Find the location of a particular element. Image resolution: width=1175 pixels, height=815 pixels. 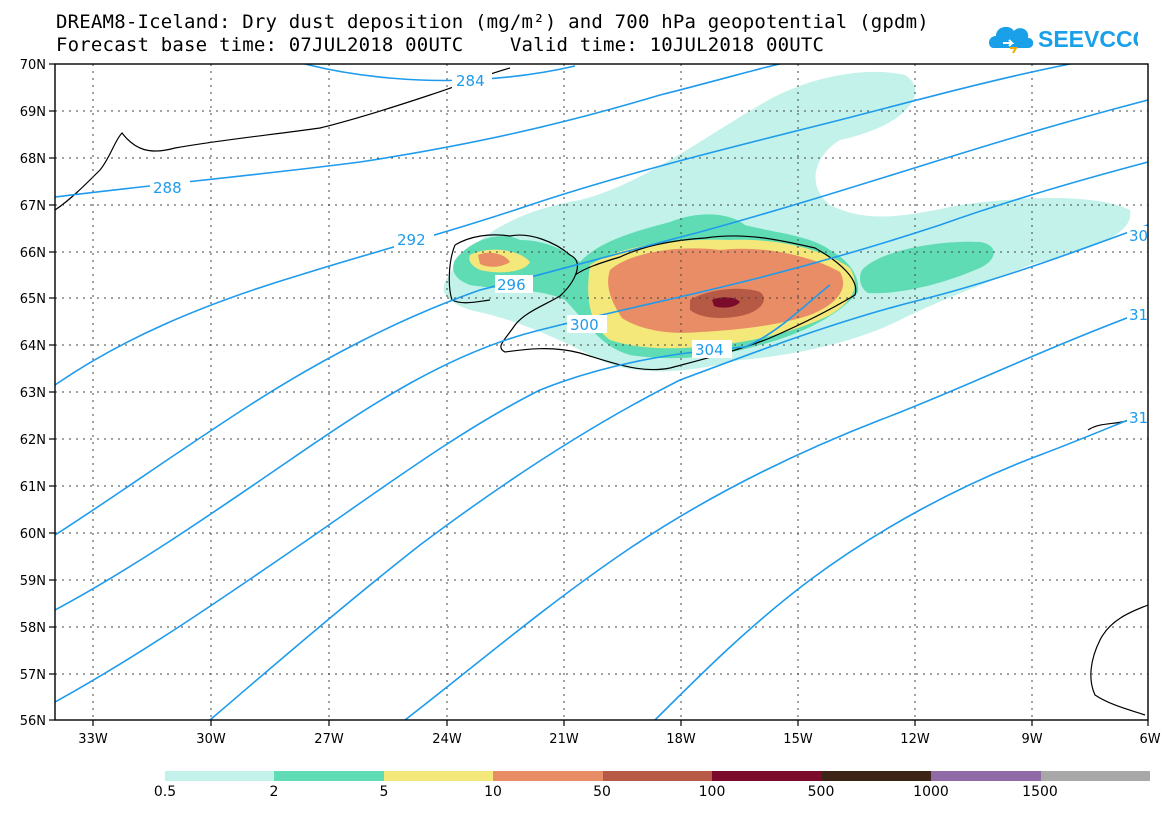

lat-label: 61N is located at coordinates (33, 487).